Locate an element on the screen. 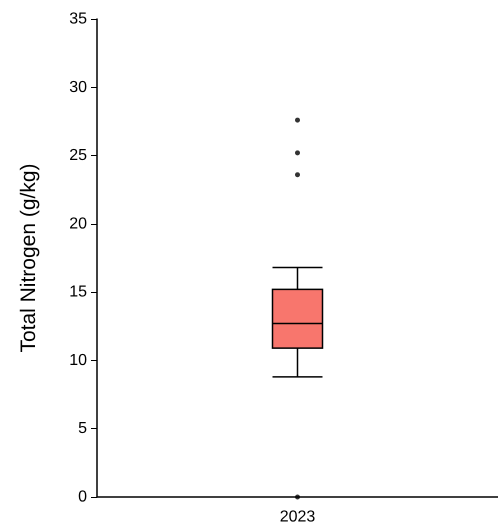 The height and width of the screenshot is (531, 498). y-tick-label: 25 is located at coordinates (78, 155).